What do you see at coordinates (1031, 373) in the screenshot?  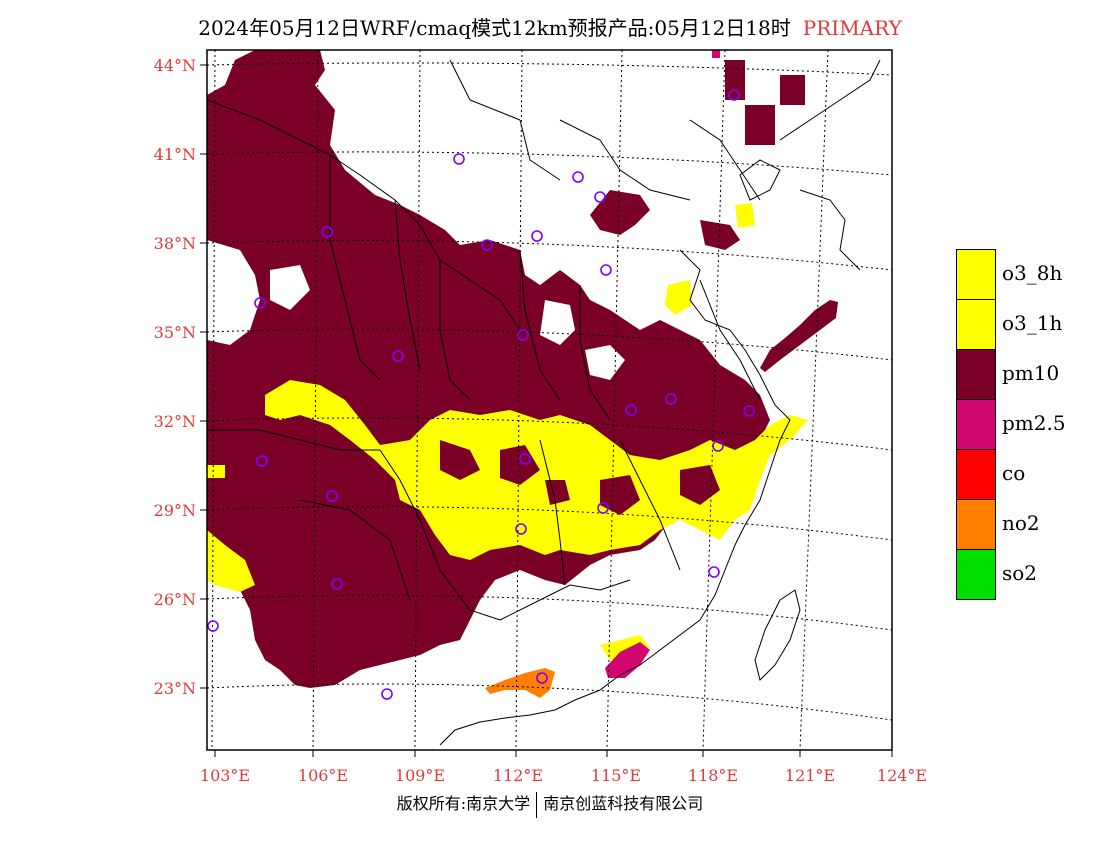 I see `legend-label: pm10` at bounding box center [1031, 373].